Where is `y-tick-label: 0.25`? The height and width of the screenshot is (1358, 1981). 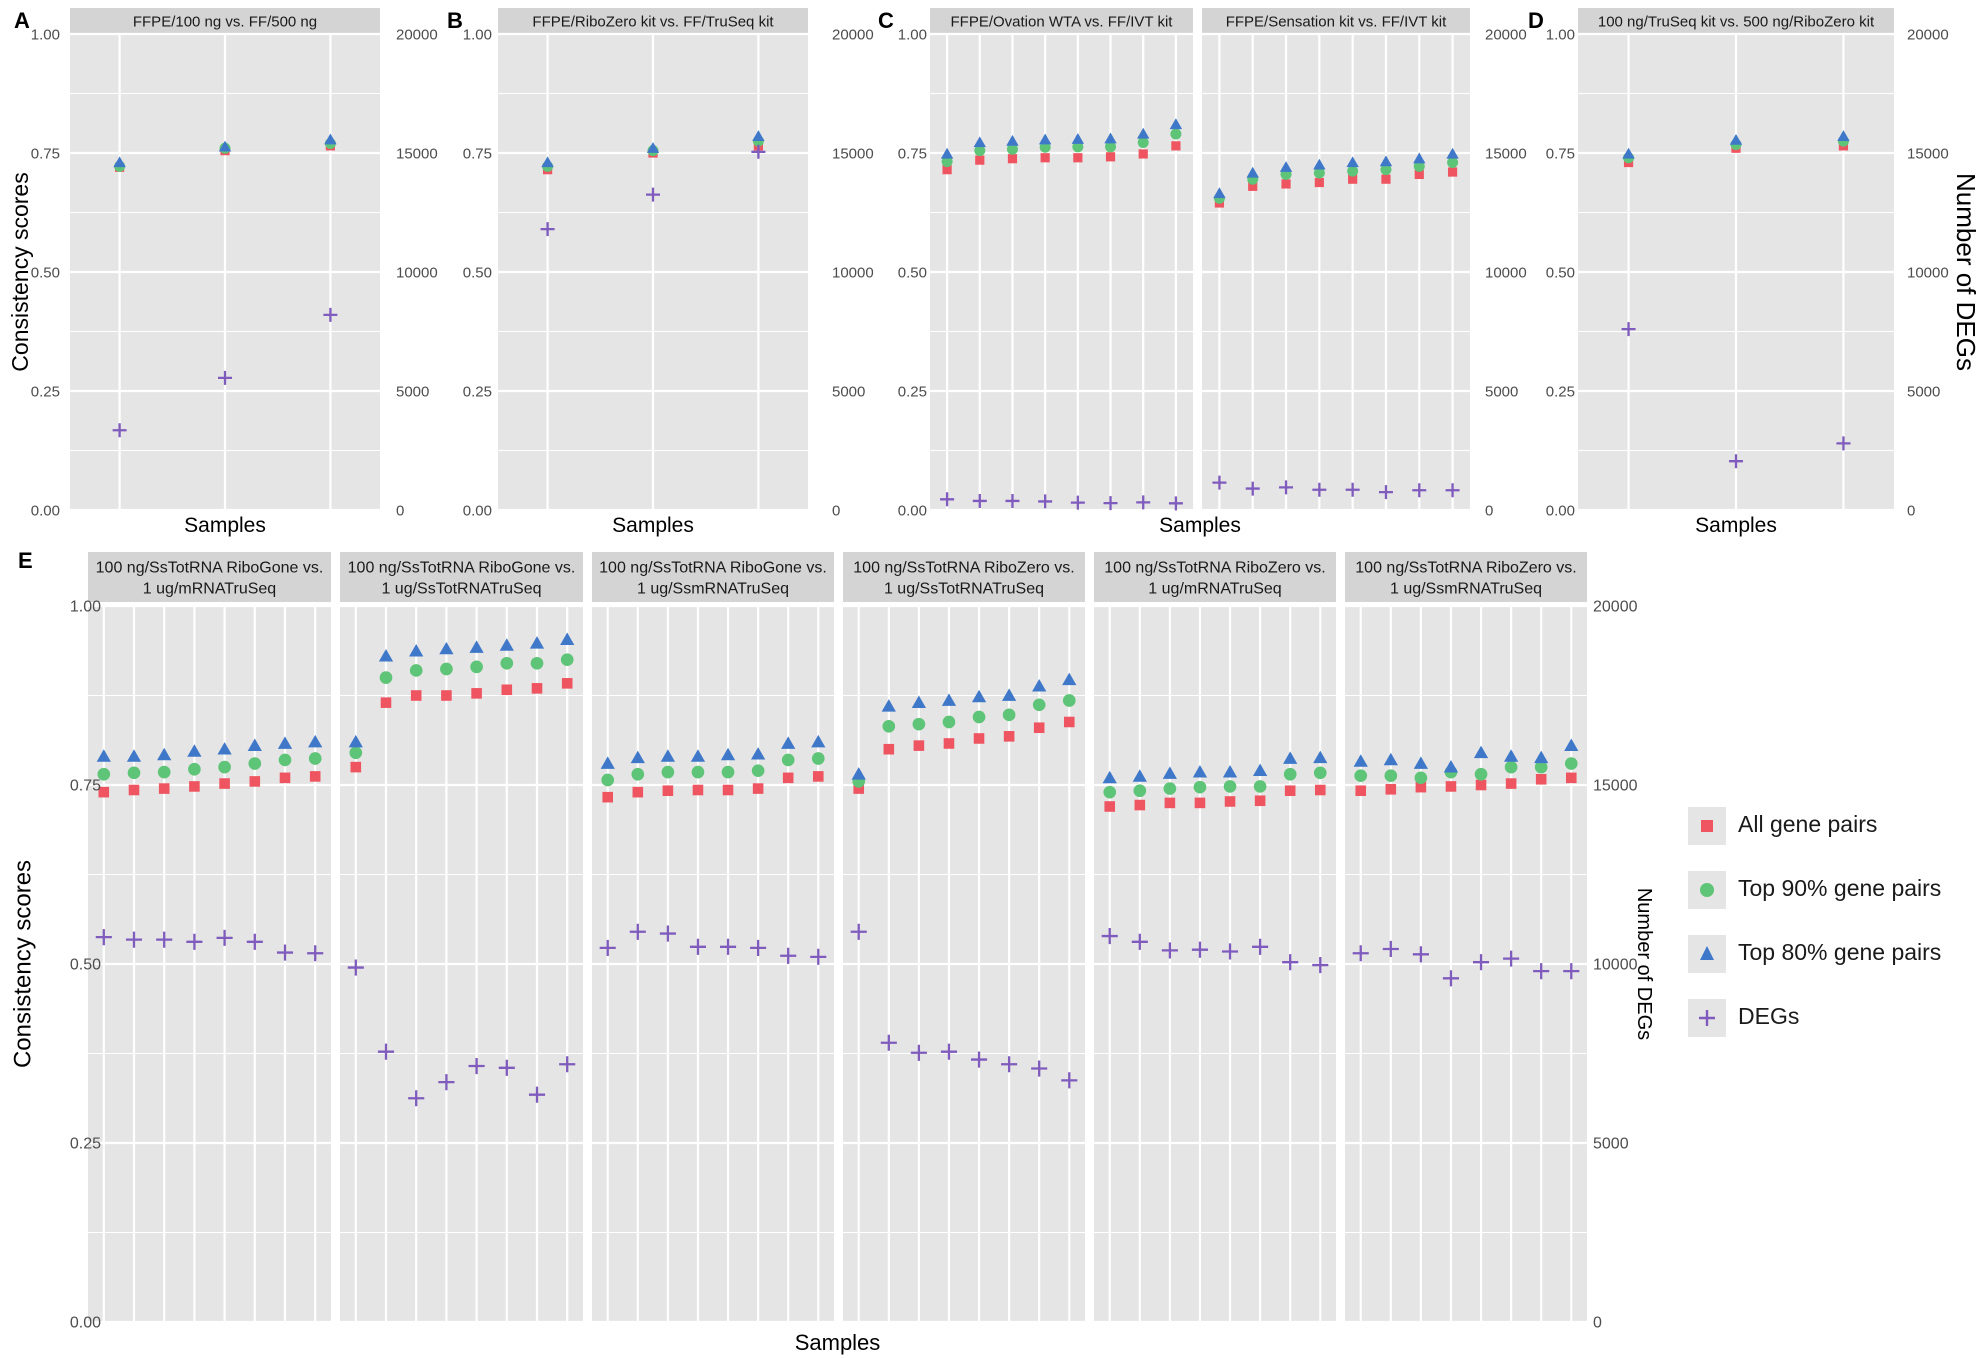 y-tick-label: 0.25 is located at coordinates (1560, 391).